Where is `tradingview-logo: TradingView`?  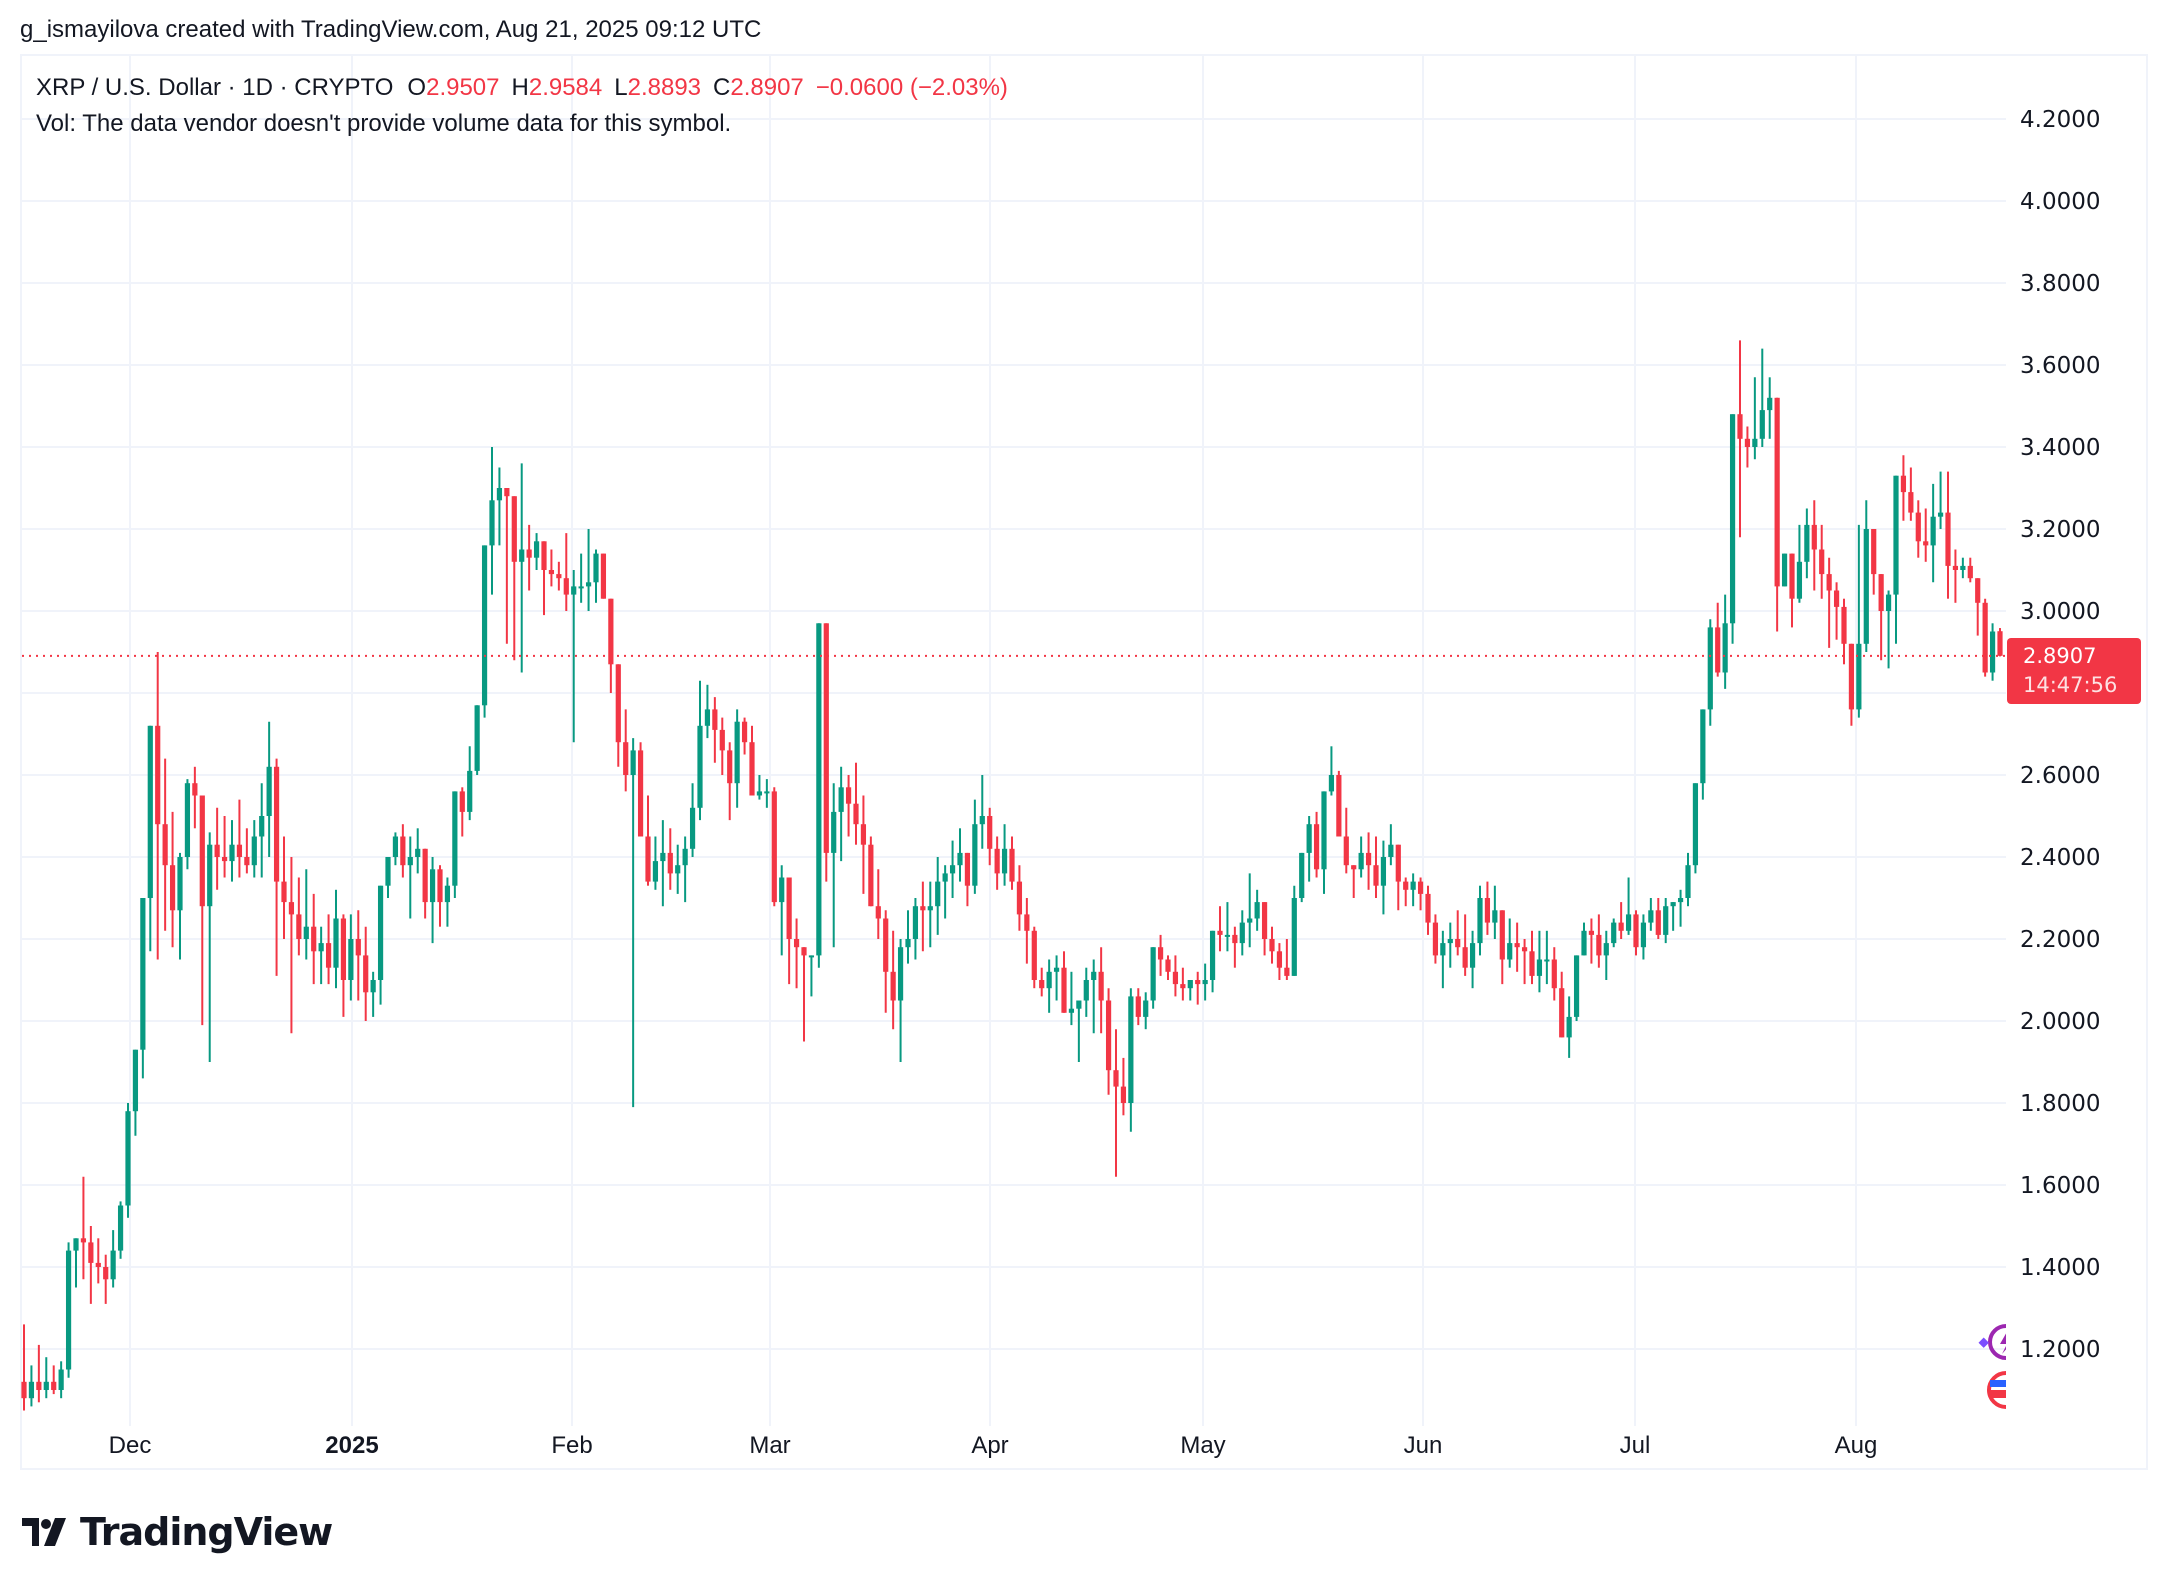 tradingview-logo: TradingView is located at coordinates (177, 1532).